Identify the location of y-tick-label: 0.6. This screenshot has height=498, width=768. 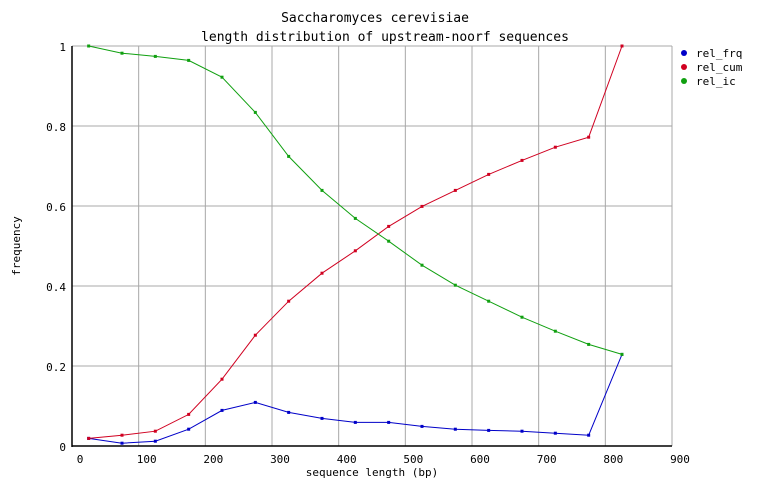
(56, 207).